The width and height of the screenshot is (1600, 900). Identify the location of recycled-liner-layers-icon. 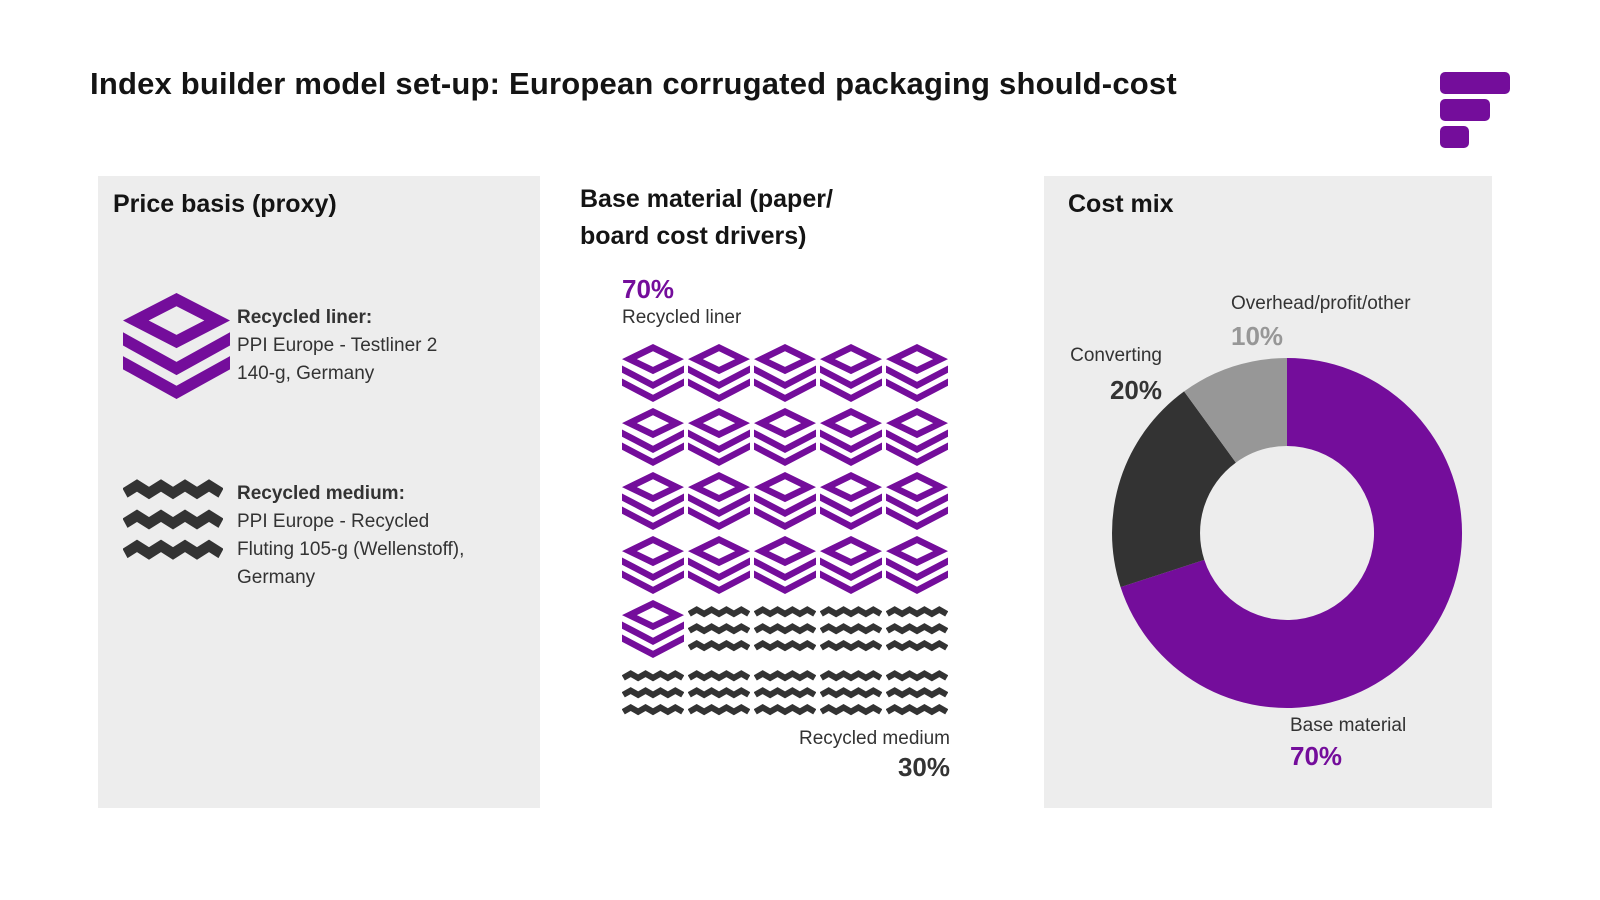
(176, 346).